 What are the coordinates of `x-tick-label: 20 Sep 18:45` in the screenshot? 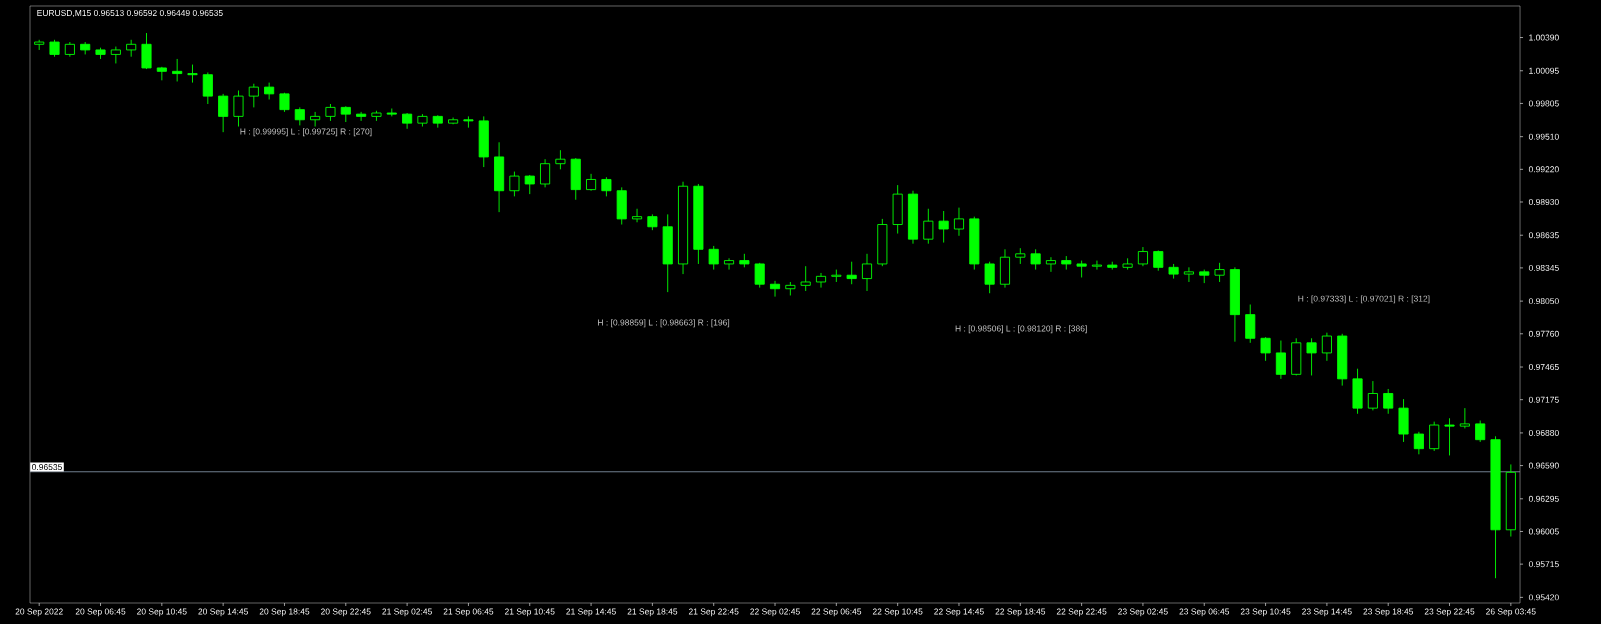 It's located at (284, 612).